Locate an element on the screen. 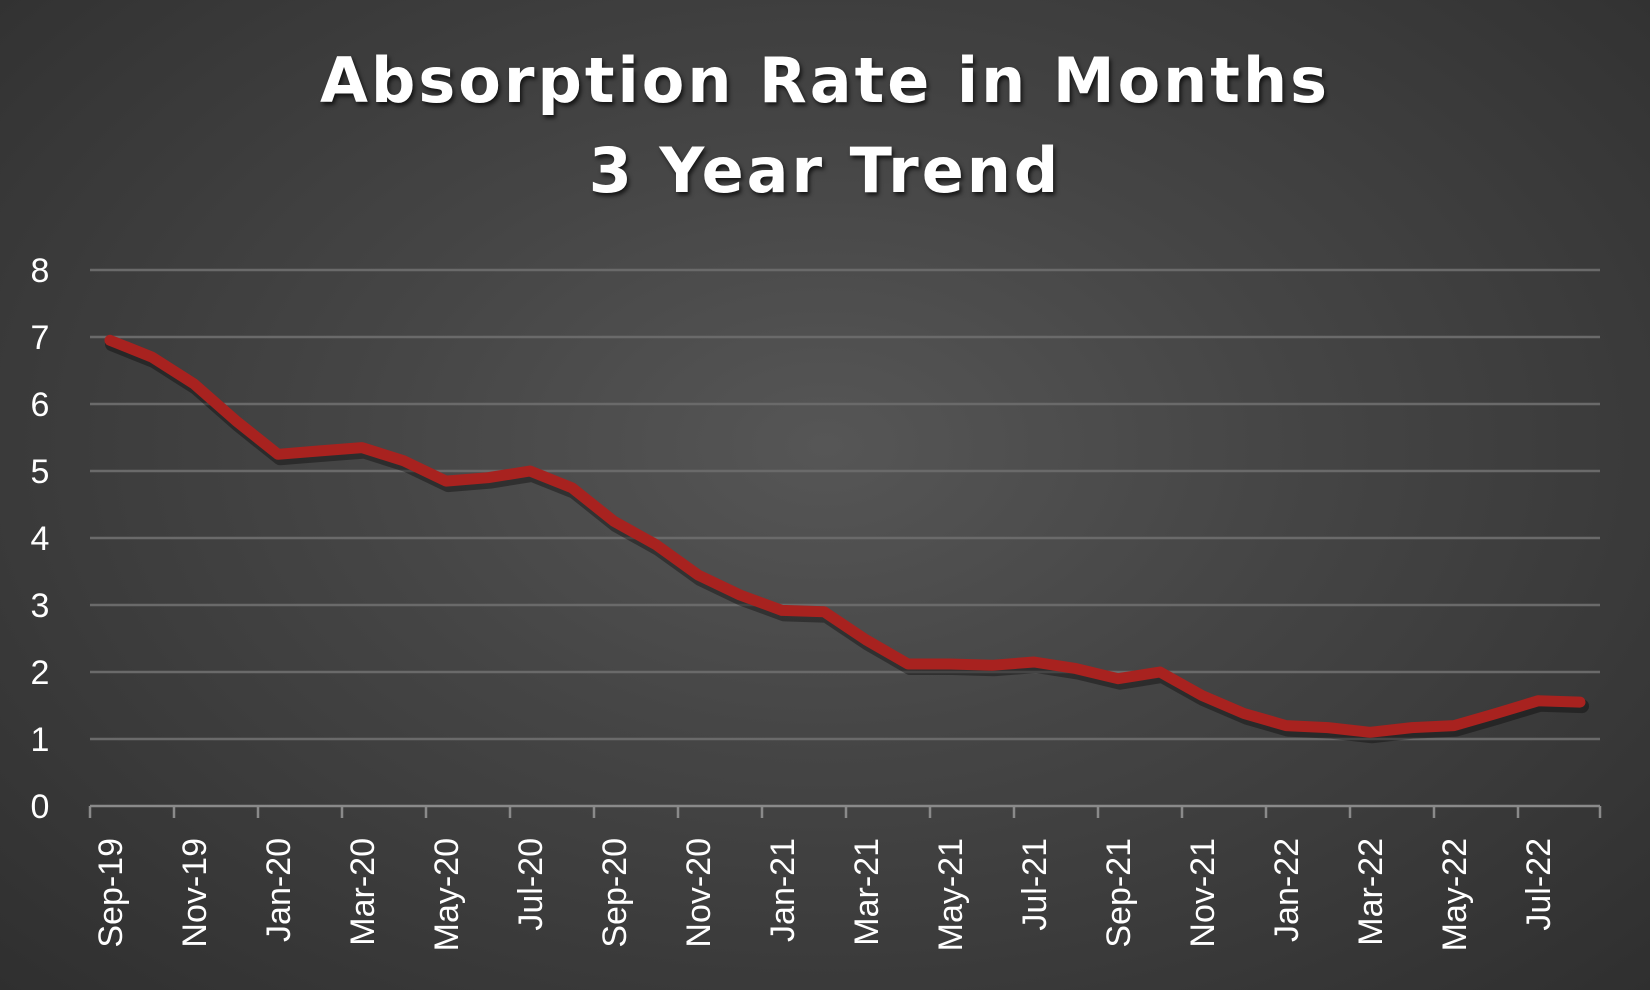 The height and width of the screenshot is (990, 1650). y-tick-label: 7 is located at coordinates (40, 338).